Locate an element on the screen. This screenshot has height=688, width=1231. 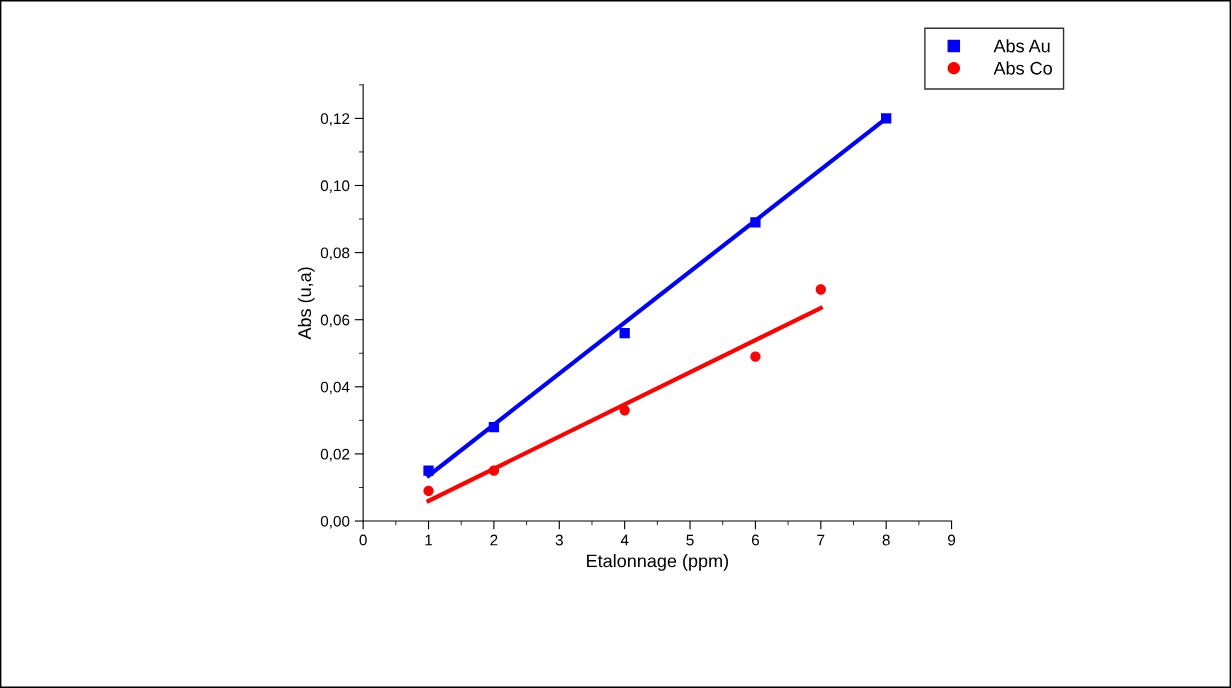
x-tick-label: 2 is located at coordinates (494, 540).